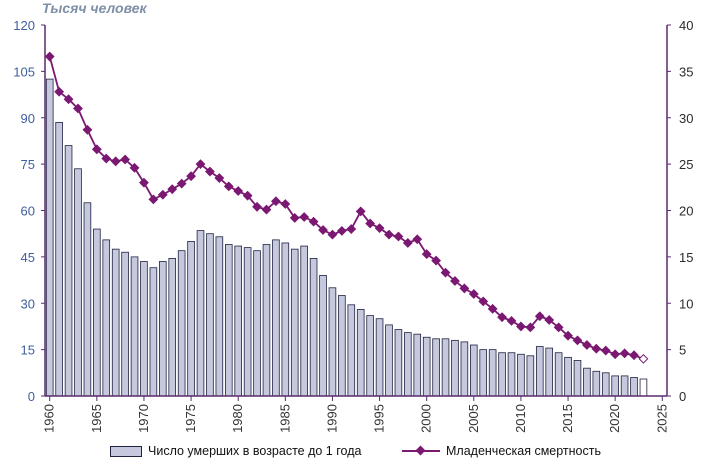 The height and width of the screenshot is (466, 709). I want to click on bar-2000, so click(426, 366).